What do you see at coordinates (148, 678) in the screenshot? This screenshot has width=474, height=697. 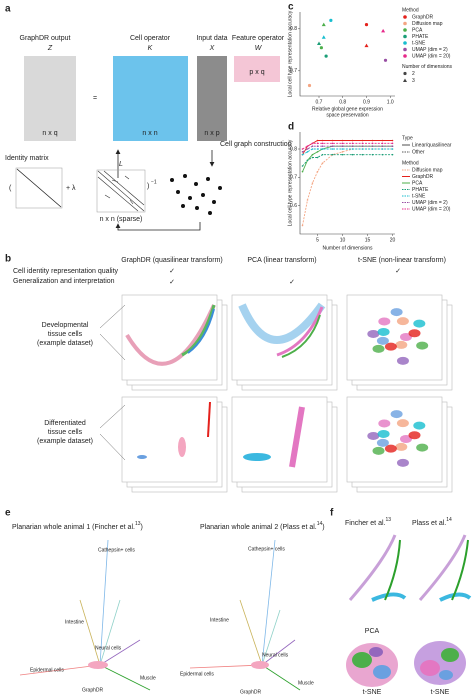 I see `cluster-label: Muscle` at bounding box center [148, 678].